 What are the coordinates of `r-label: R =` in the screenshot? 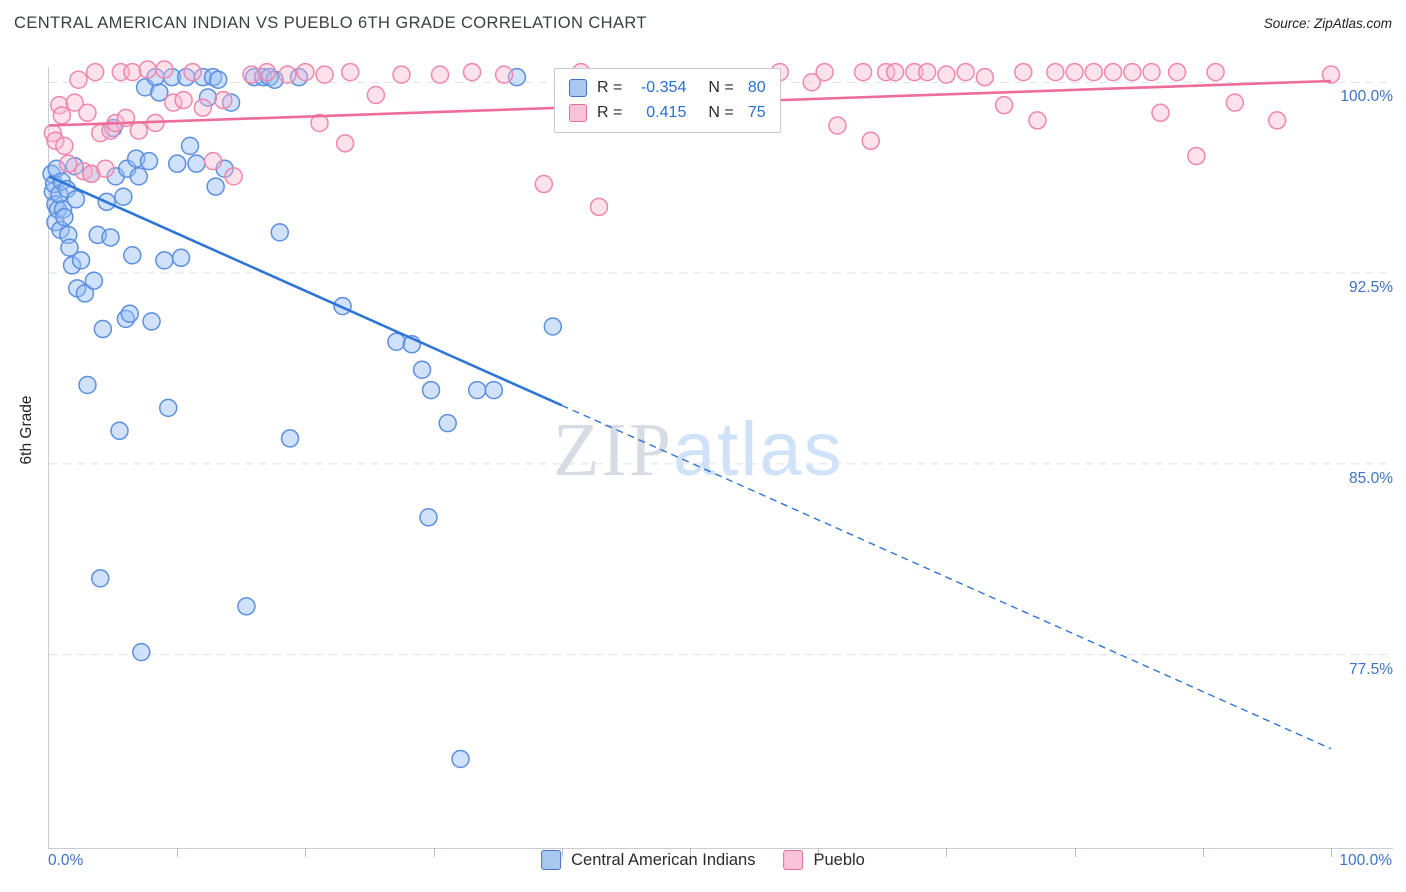 It's located at (610, 112).